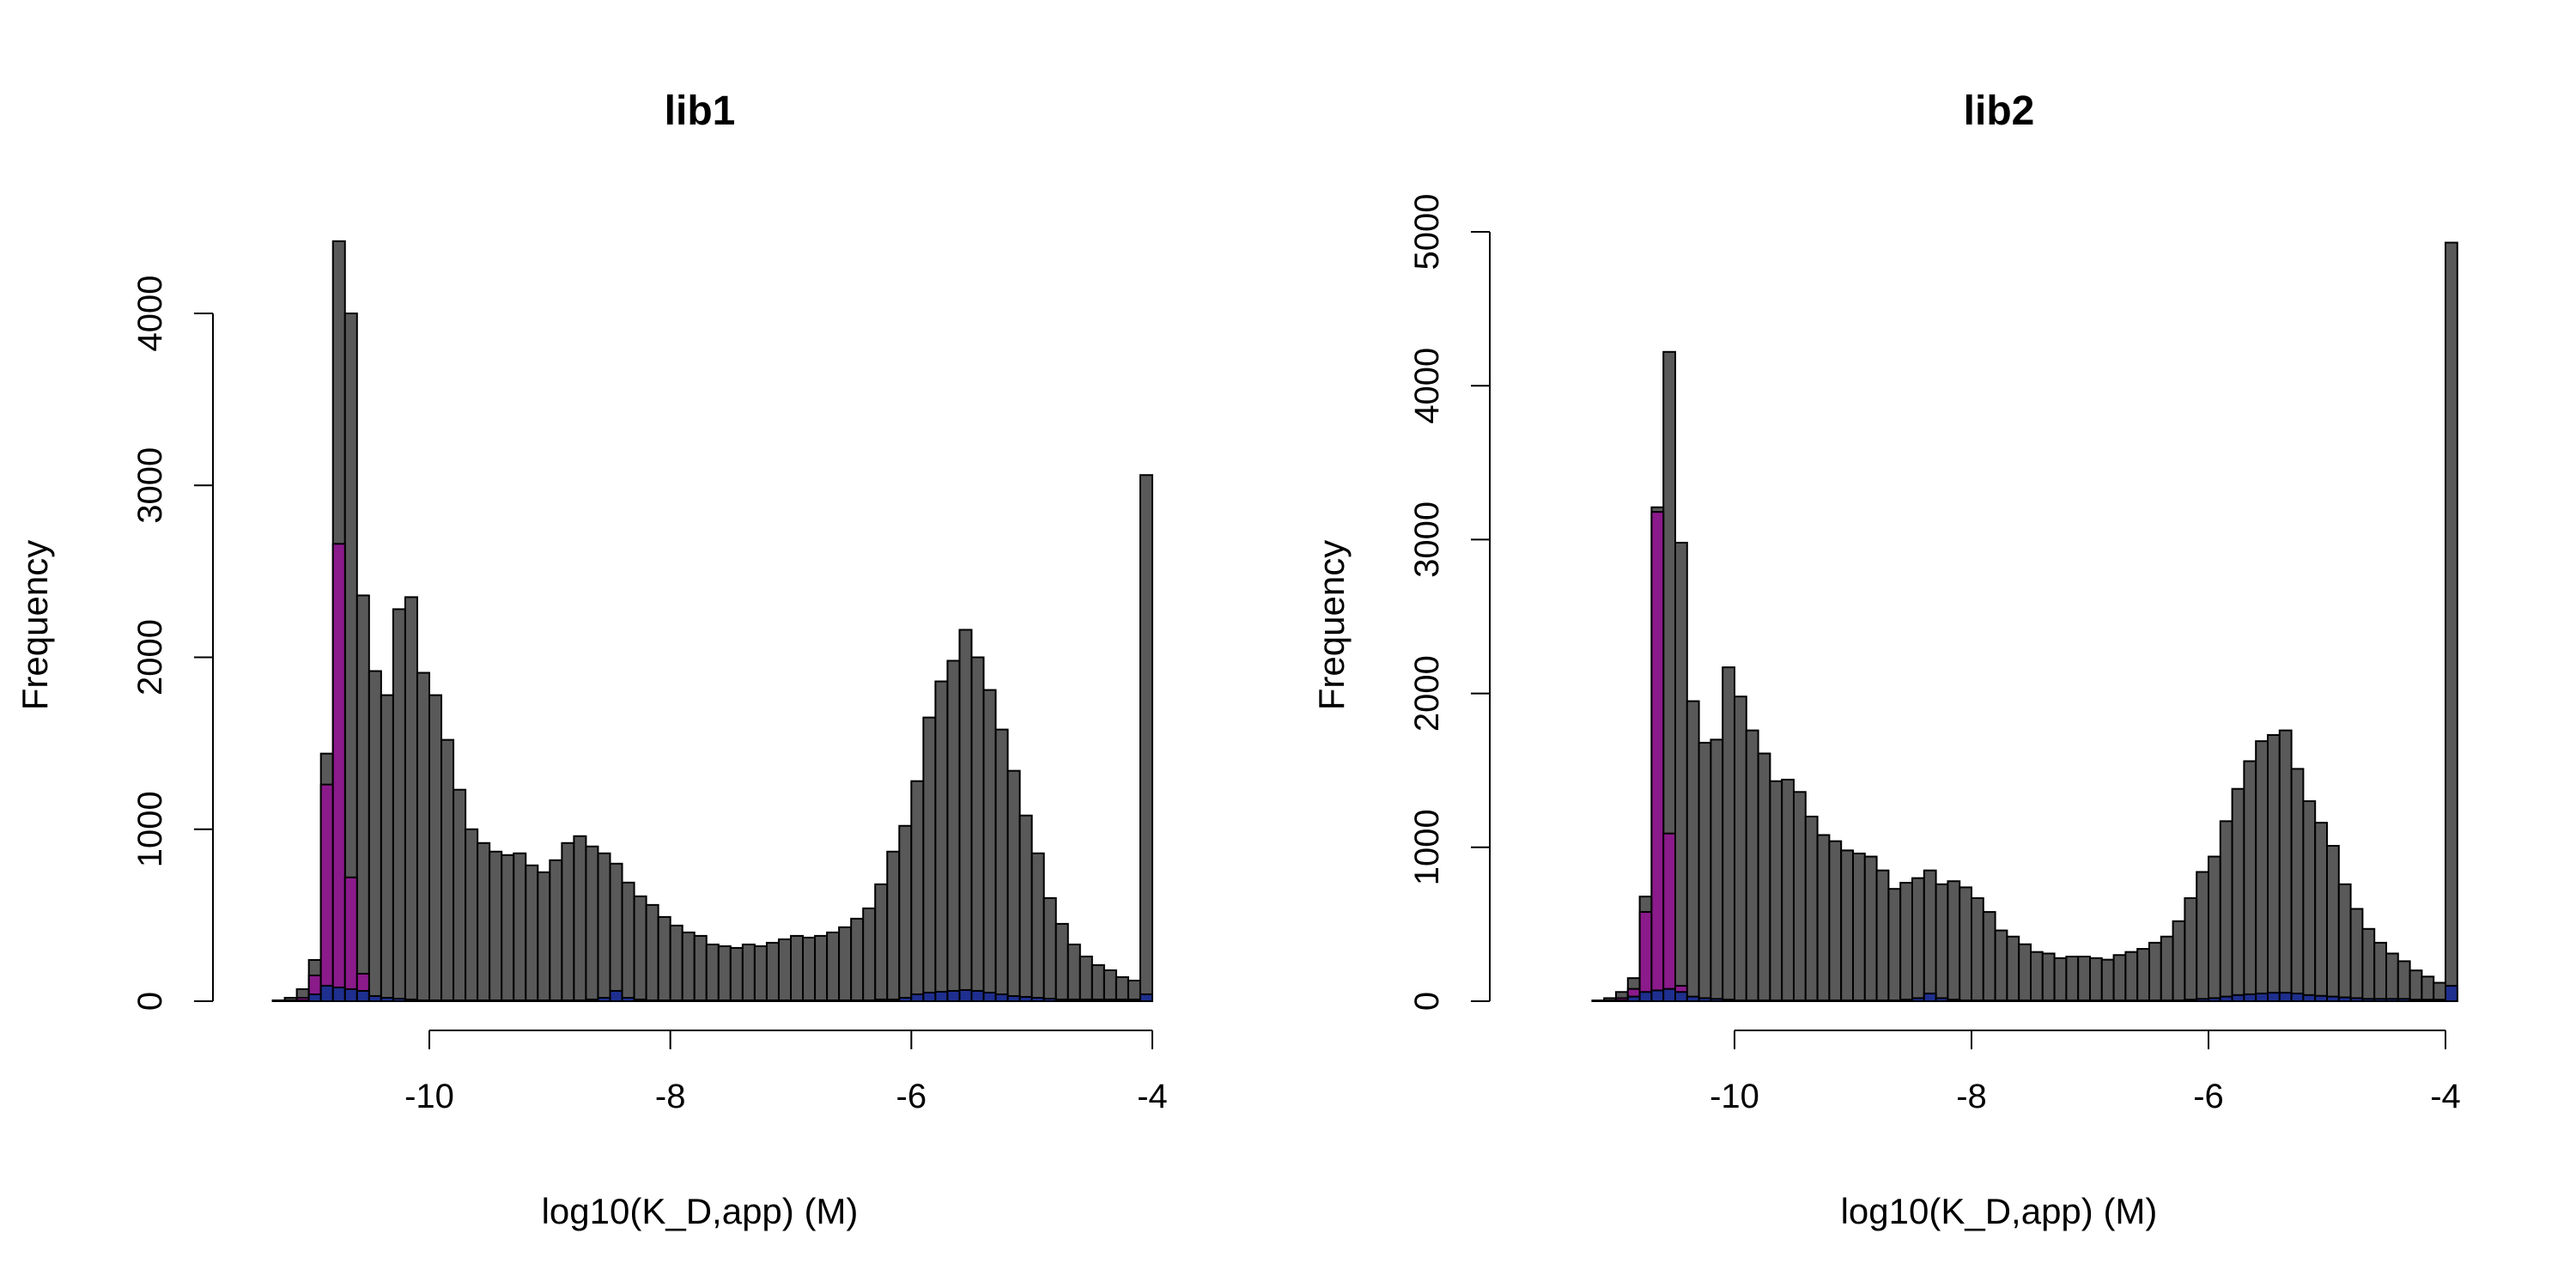 Image resolution: width=2576 pixels, height=1288 pixels. Describe the element at coordinates (150, 314) in the screenshot. I see `y-tick-label: 4000` at that location.